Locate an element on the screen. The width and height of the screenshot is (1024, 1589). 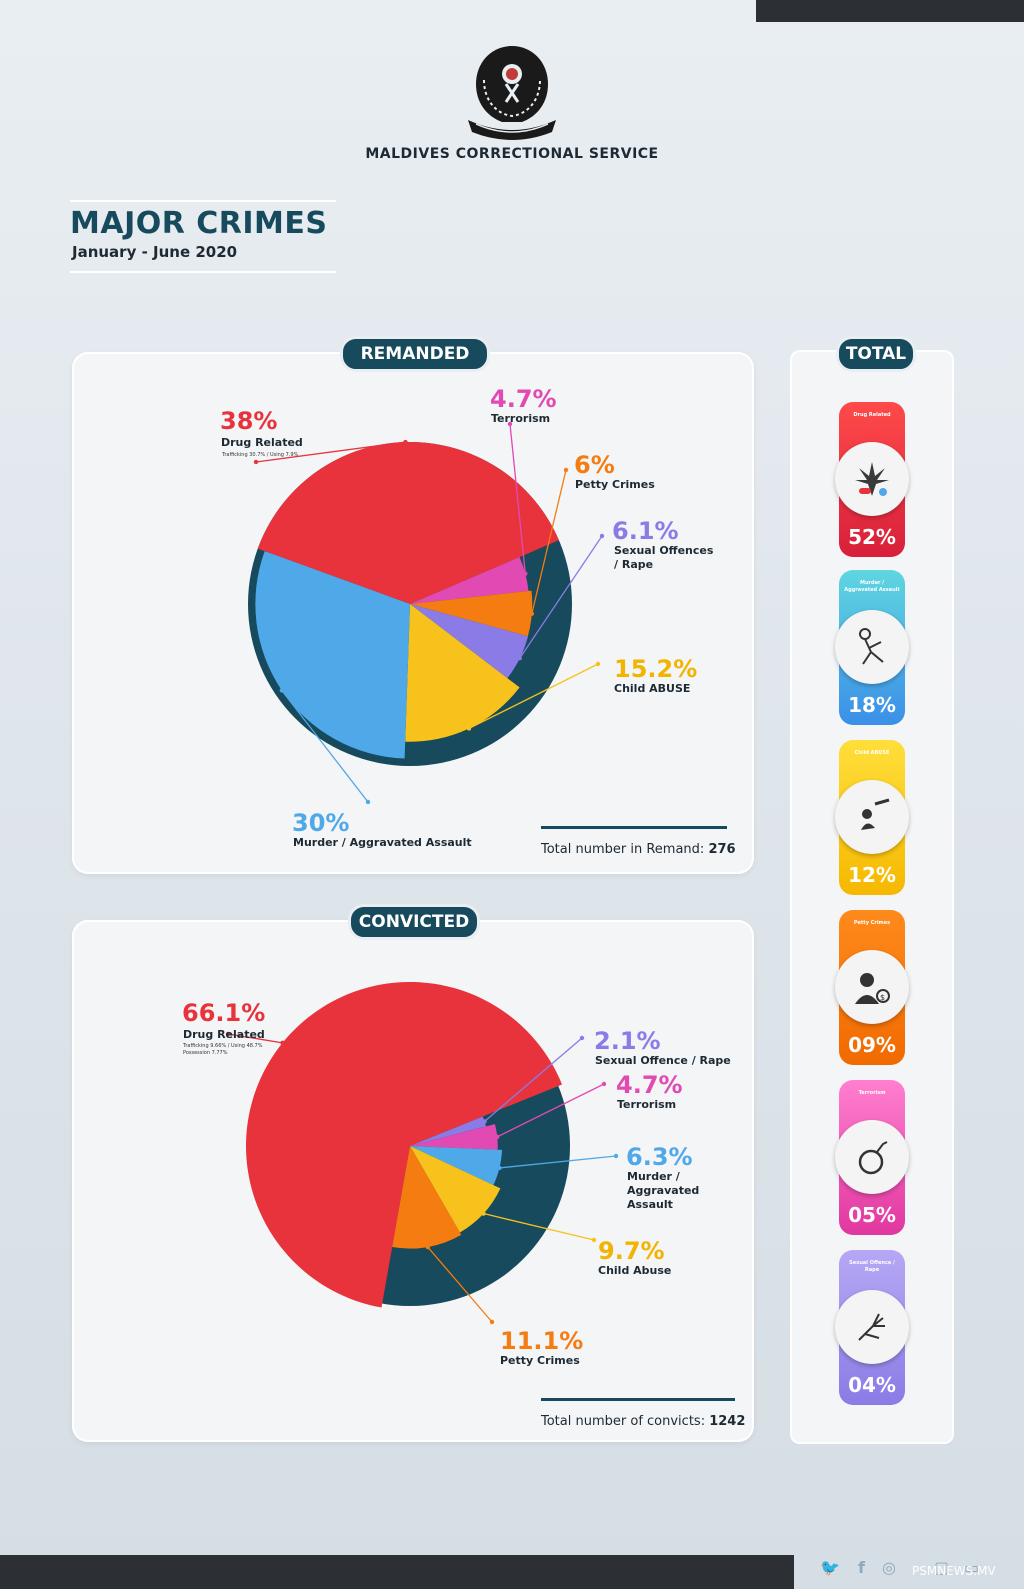
body-outline-icon is located at coordinates (872, 647).